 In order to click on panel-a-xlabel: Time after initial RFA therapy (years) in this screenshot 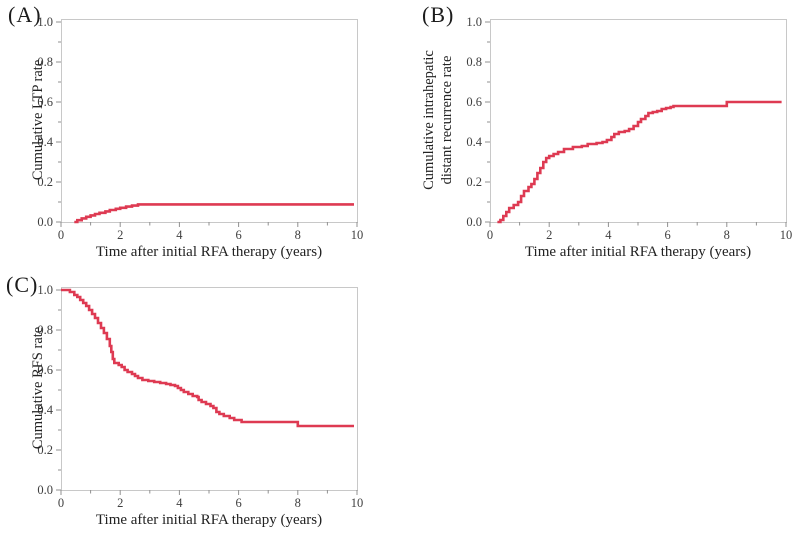, I will do `click(209, 252)`.